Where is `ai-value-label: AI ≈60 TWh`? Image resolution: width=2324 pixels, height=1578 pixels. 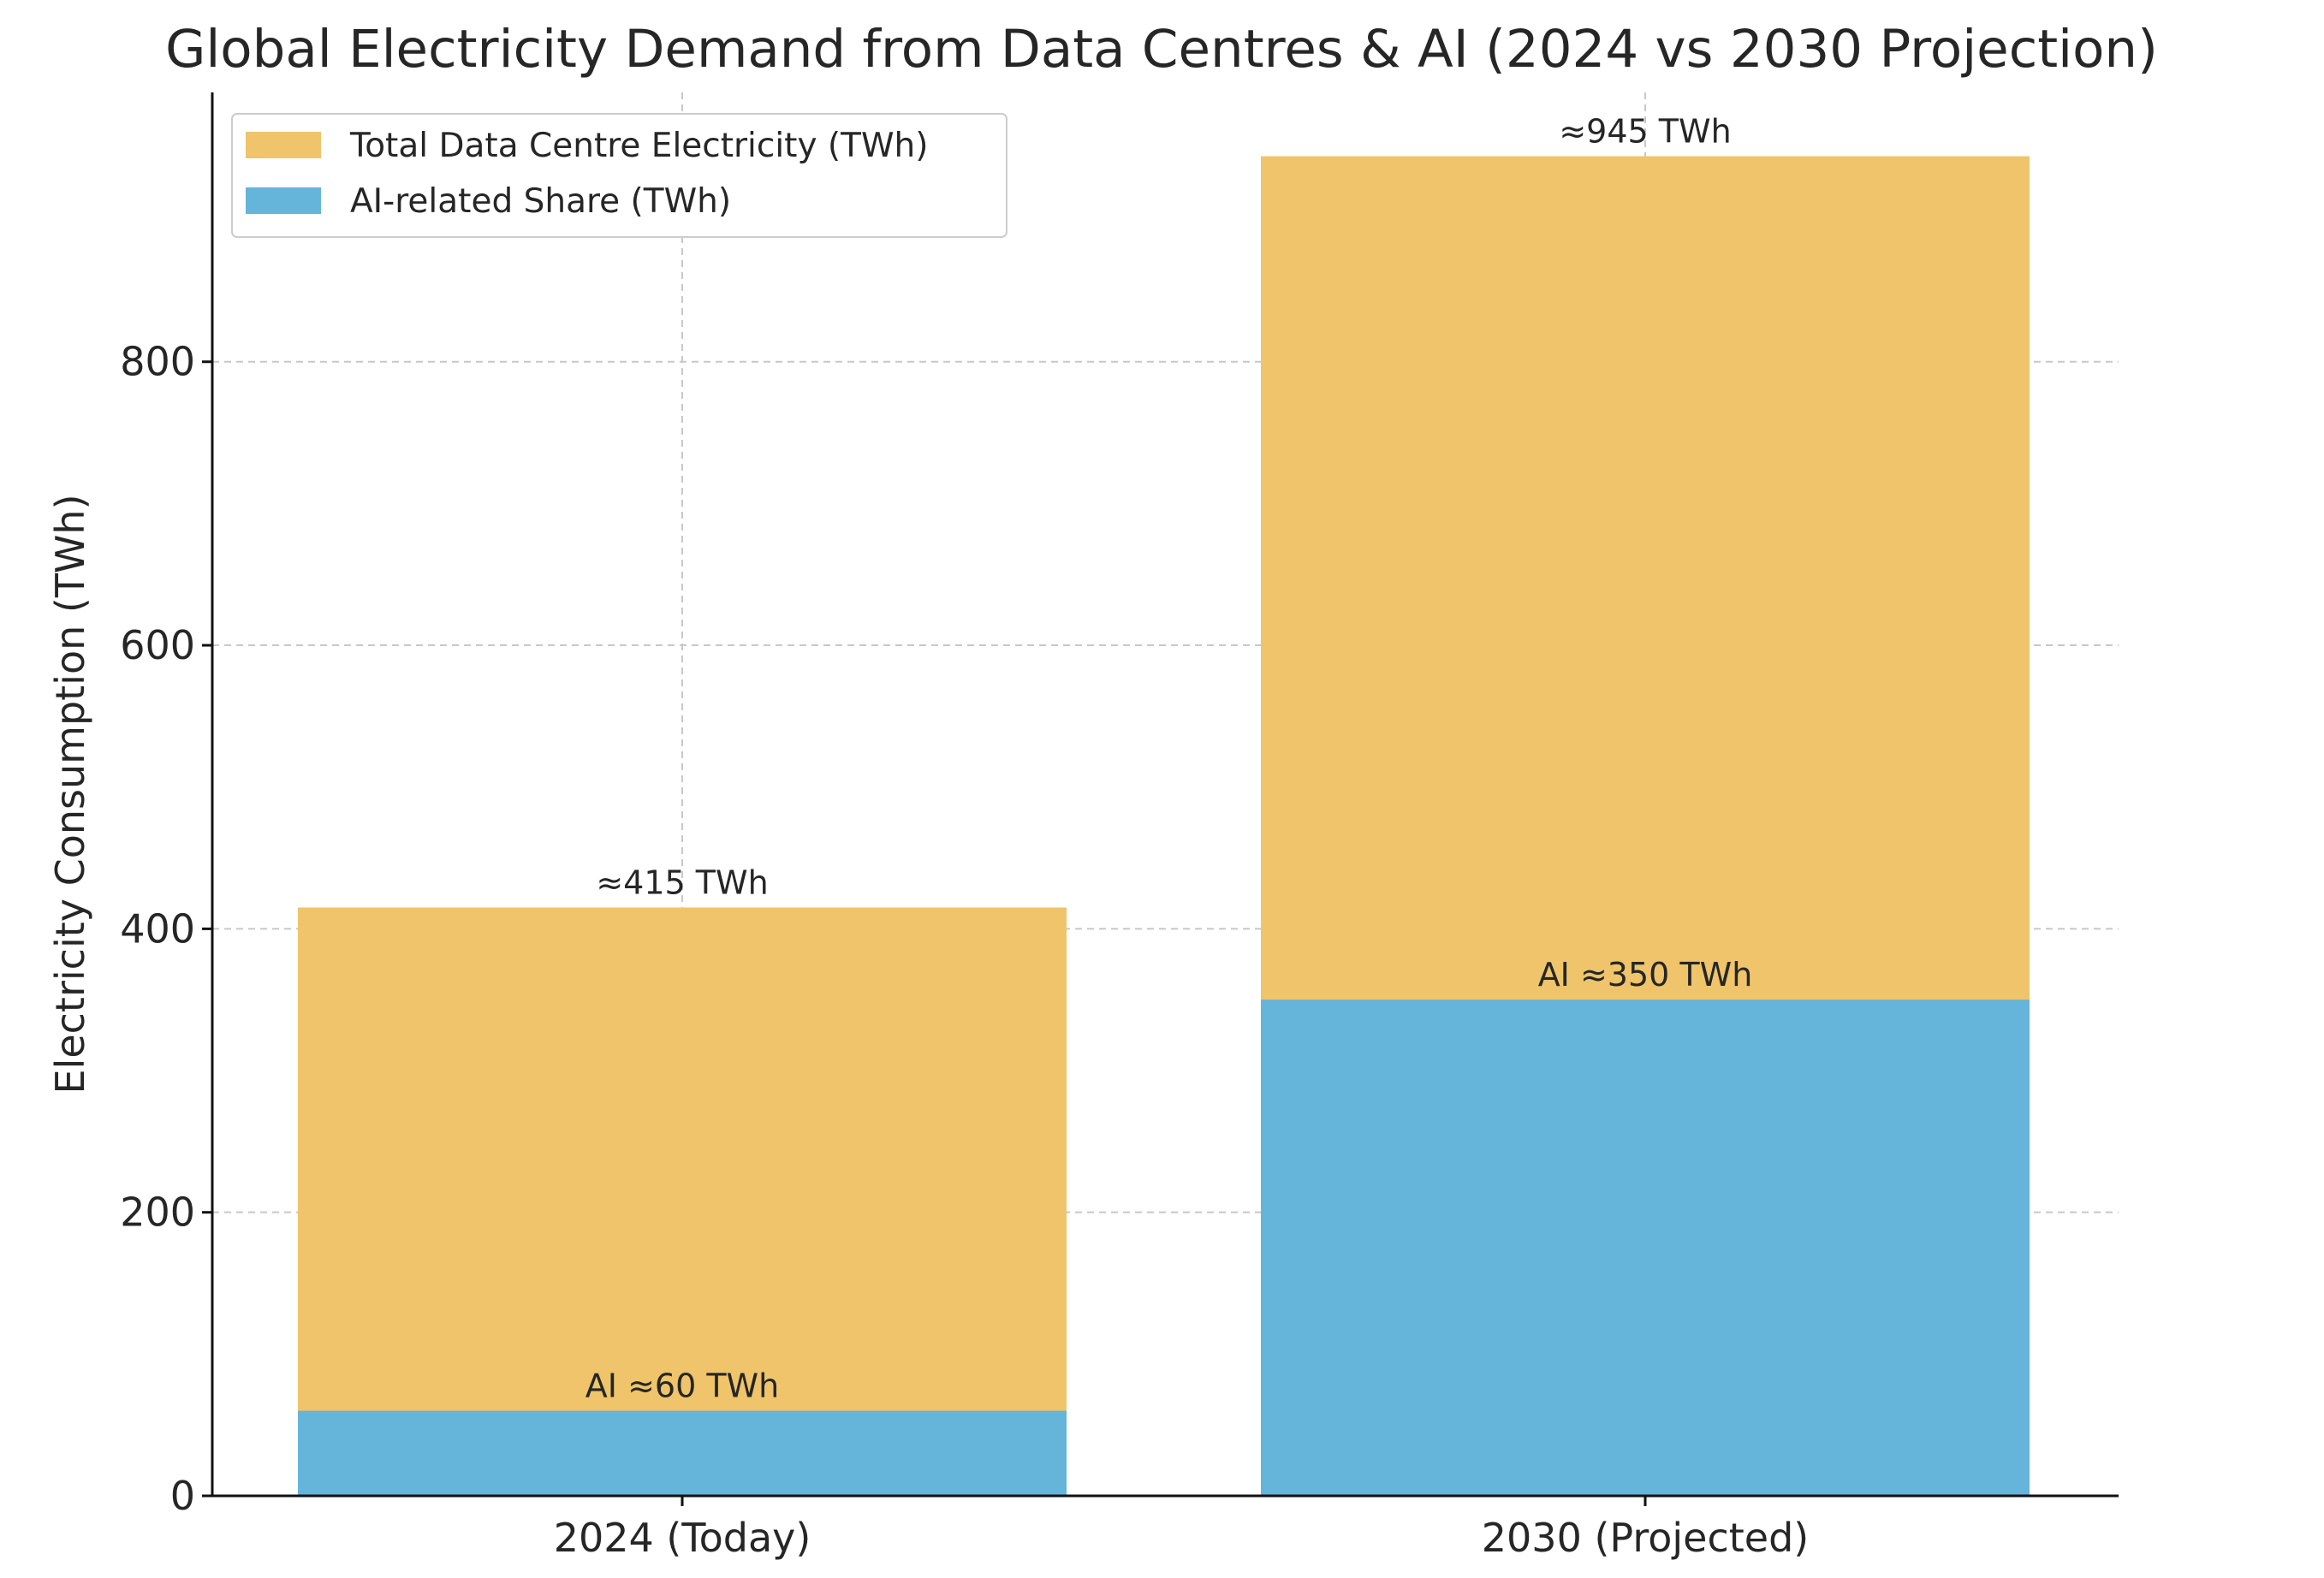 ai-value-label: AI ≈60 TWh is located at coordinates (682, 1386).